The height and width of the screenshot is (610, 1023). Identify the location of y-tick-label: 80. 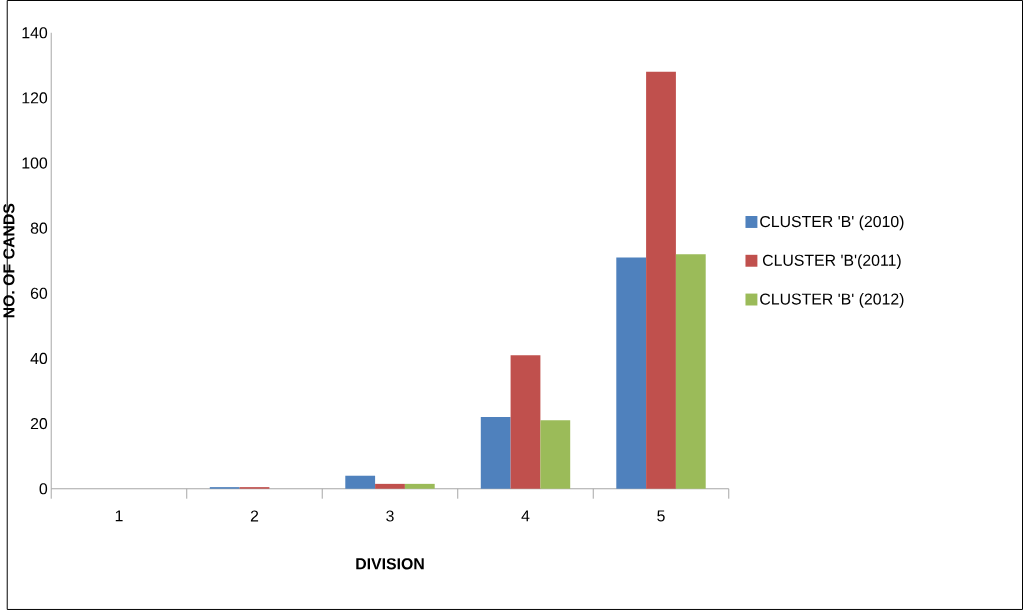
(39, 228).